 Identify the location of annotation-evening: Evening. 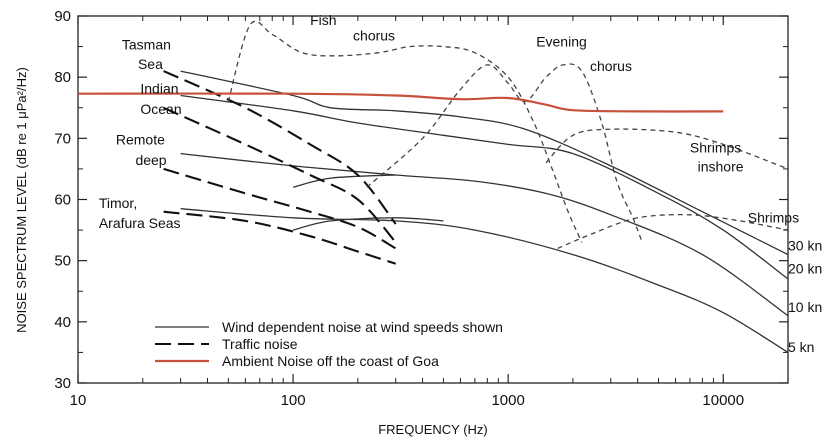
(561, 42).